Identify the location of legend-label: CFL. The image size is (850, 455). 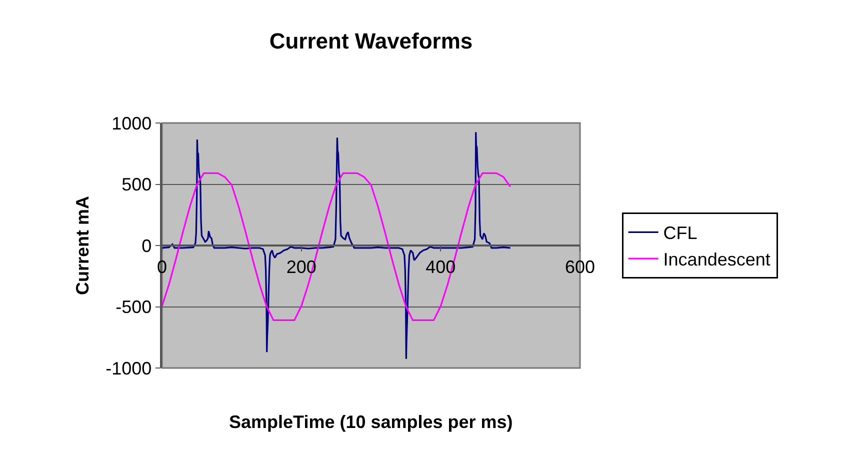
(680, 233).